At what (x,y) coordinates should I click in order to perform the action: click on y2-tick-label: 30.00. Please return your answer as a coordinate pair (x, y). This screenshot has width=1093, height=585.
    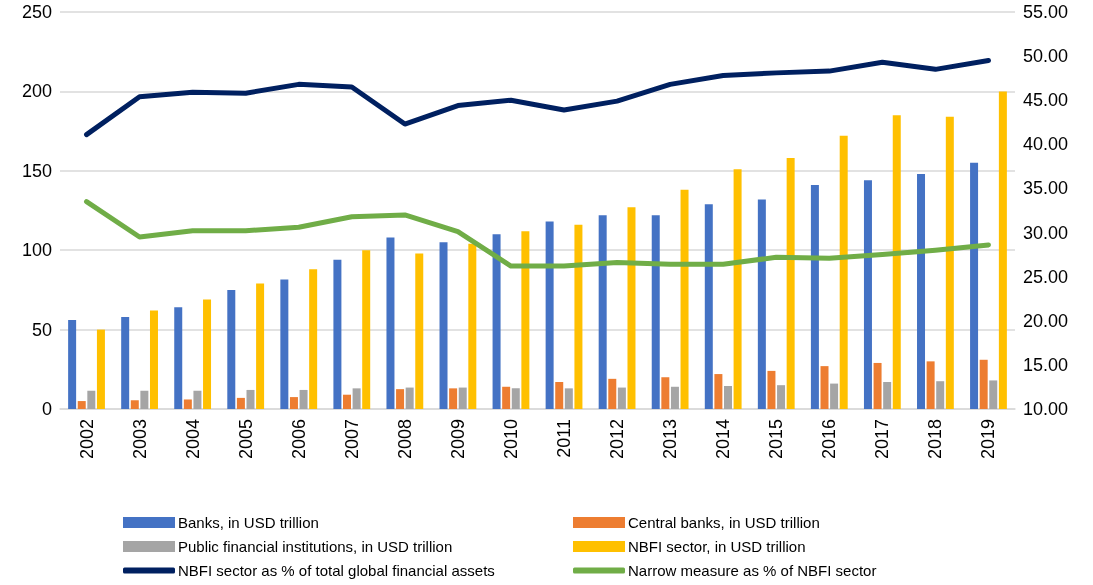
    Looking at the image, I should click on (1046, 232).